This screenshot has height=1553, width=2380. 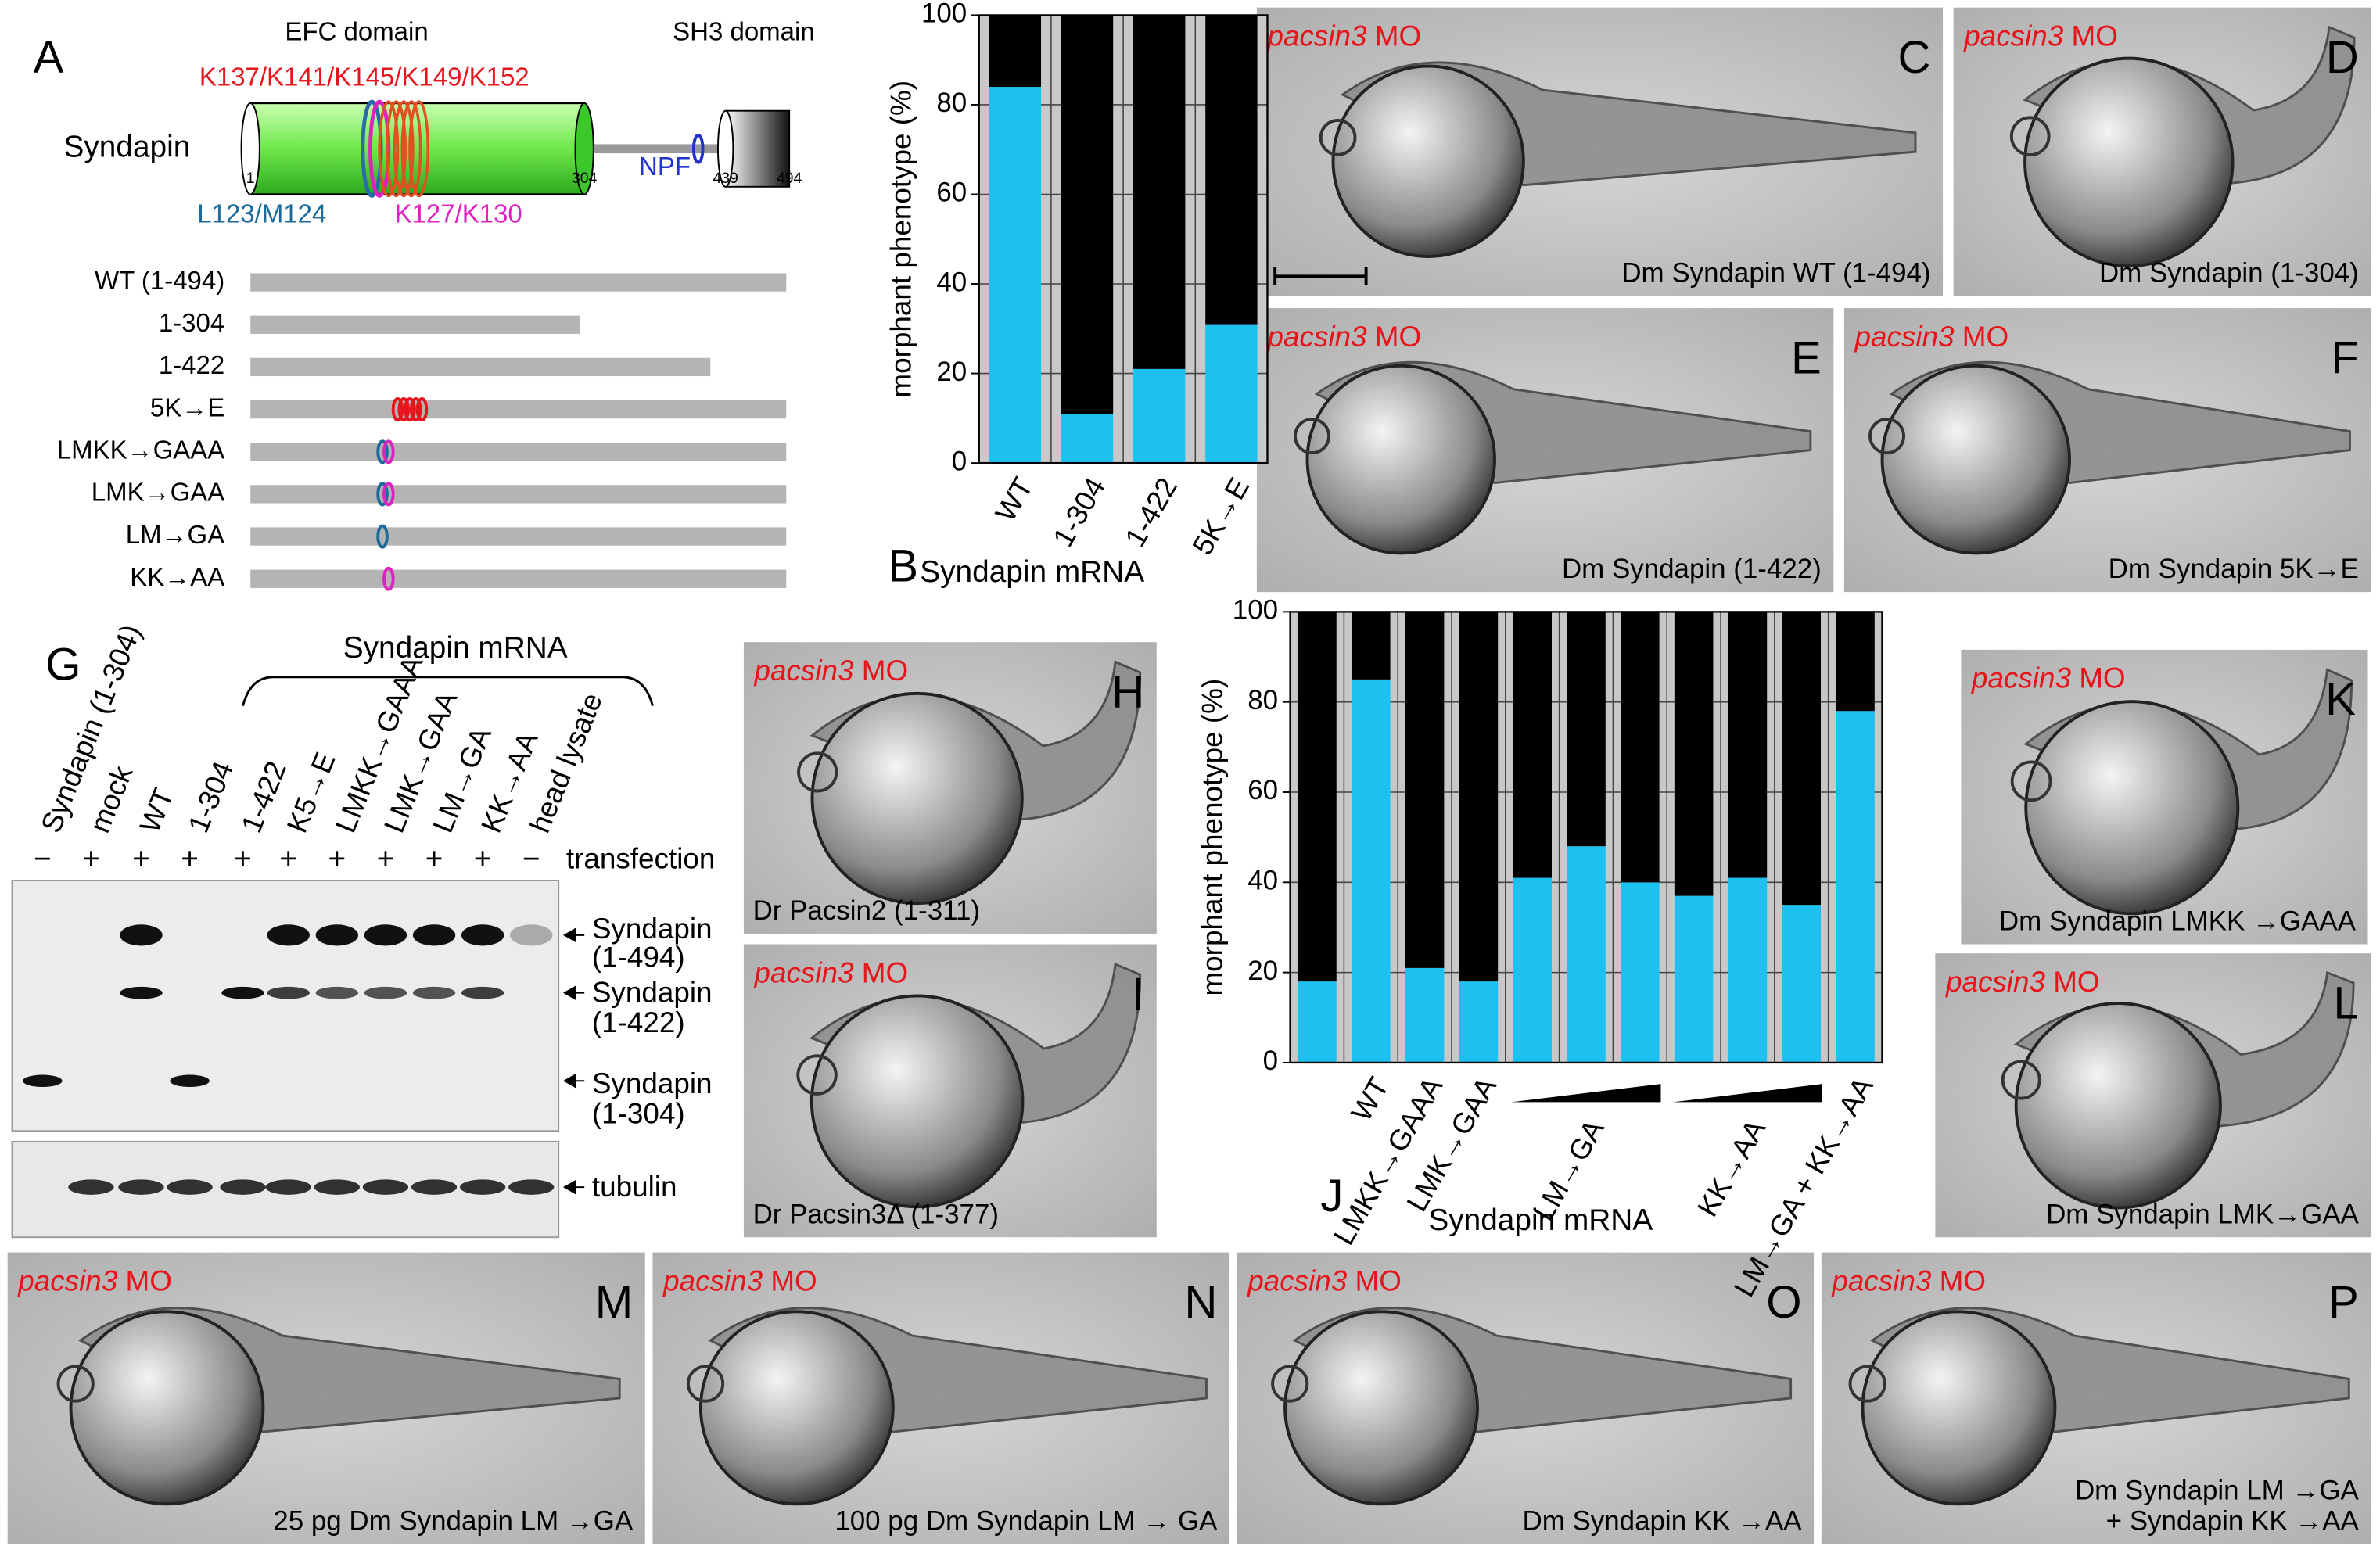 What do you see at coordinates (1255, 610) in the screenshot?
I see `y-tick-label: 100` at bounding box center [1255, 610].